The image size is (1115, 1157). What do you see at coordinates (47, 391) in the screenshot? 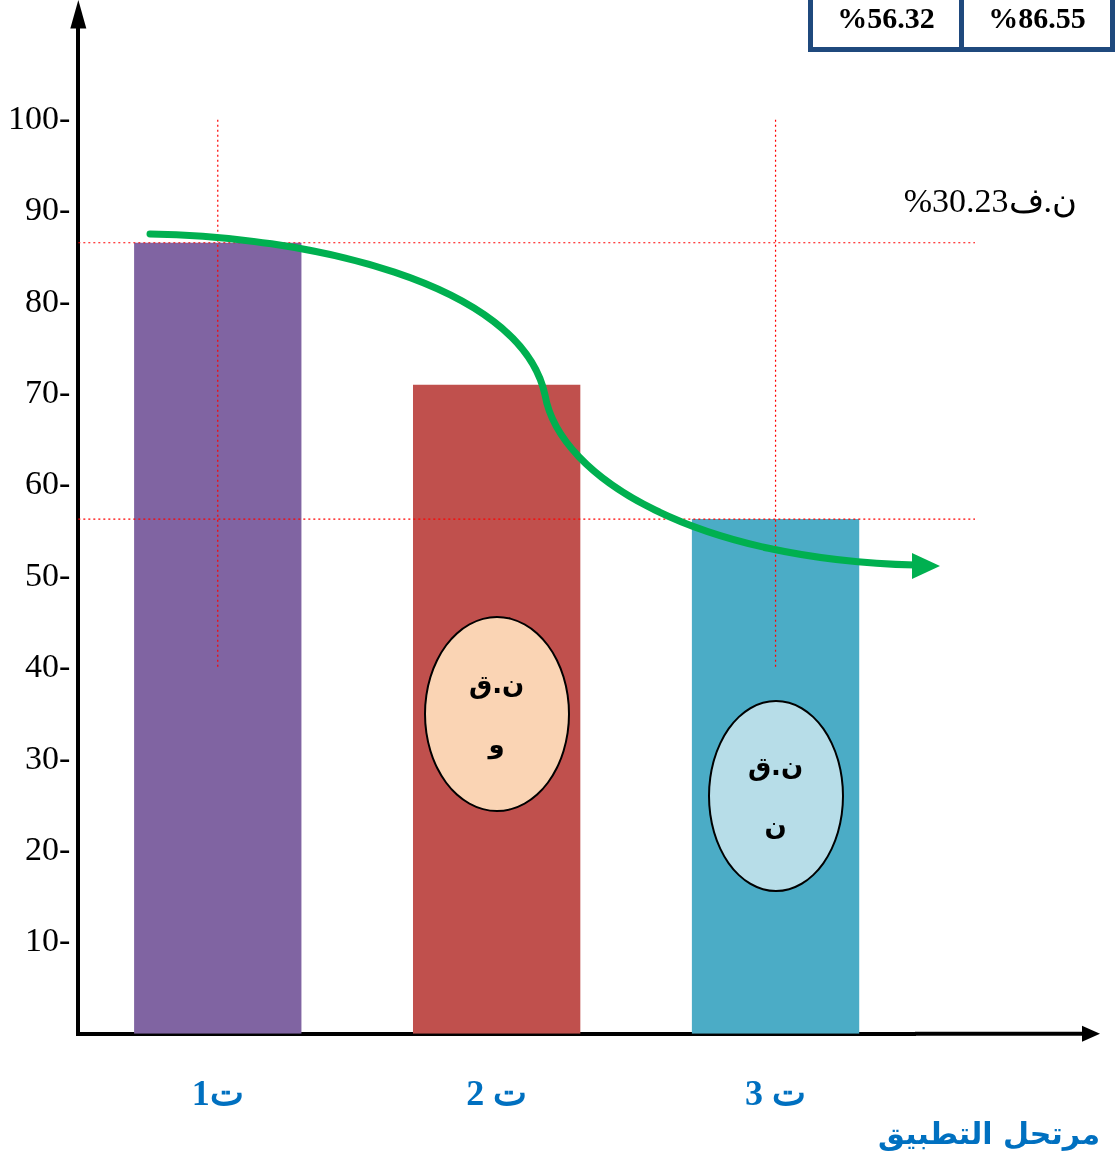
I see `y-tick-label: 70-` at bounding box center [47, 391].